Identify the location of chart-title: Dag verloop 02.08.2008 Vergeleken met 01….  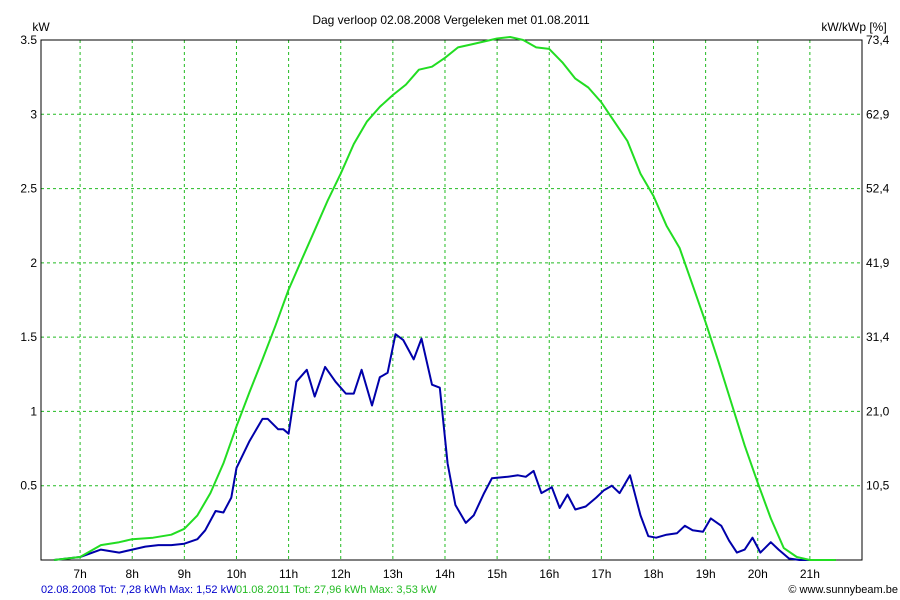
(451, 20).